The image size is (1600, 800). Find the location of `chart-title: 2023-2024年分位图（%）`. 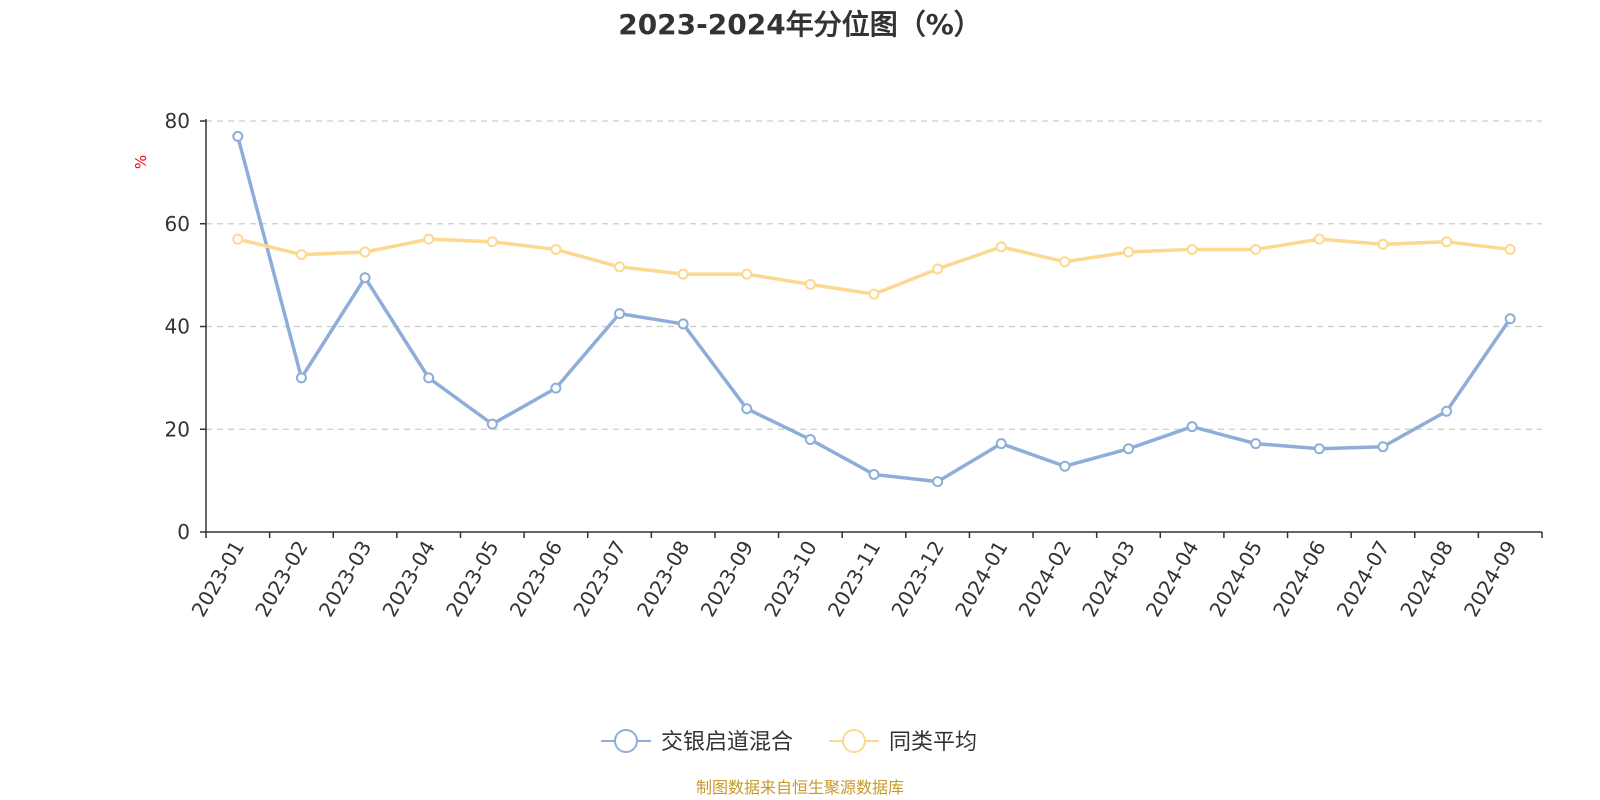

chart-title: 2023-2024年分位图（%） is located at coordinates (800, 24).